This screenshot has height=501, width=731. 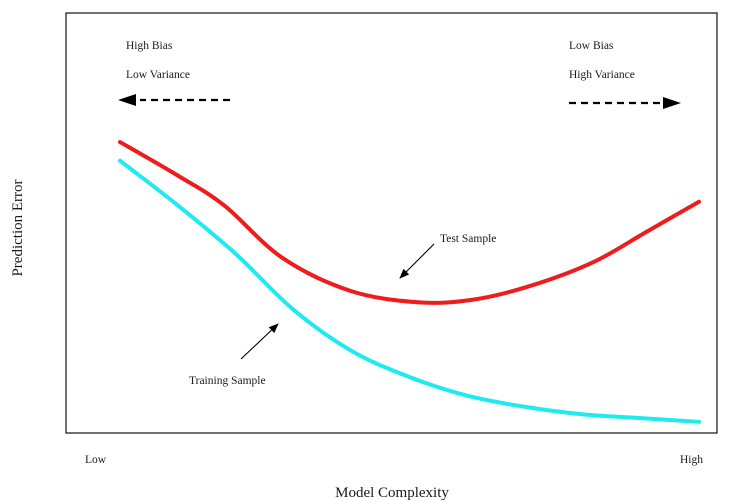 What do you see at coordinates (602, 75) in the screenshot?
I see `annotation-high-variance: High Variance` at bounding box center [602, 75].